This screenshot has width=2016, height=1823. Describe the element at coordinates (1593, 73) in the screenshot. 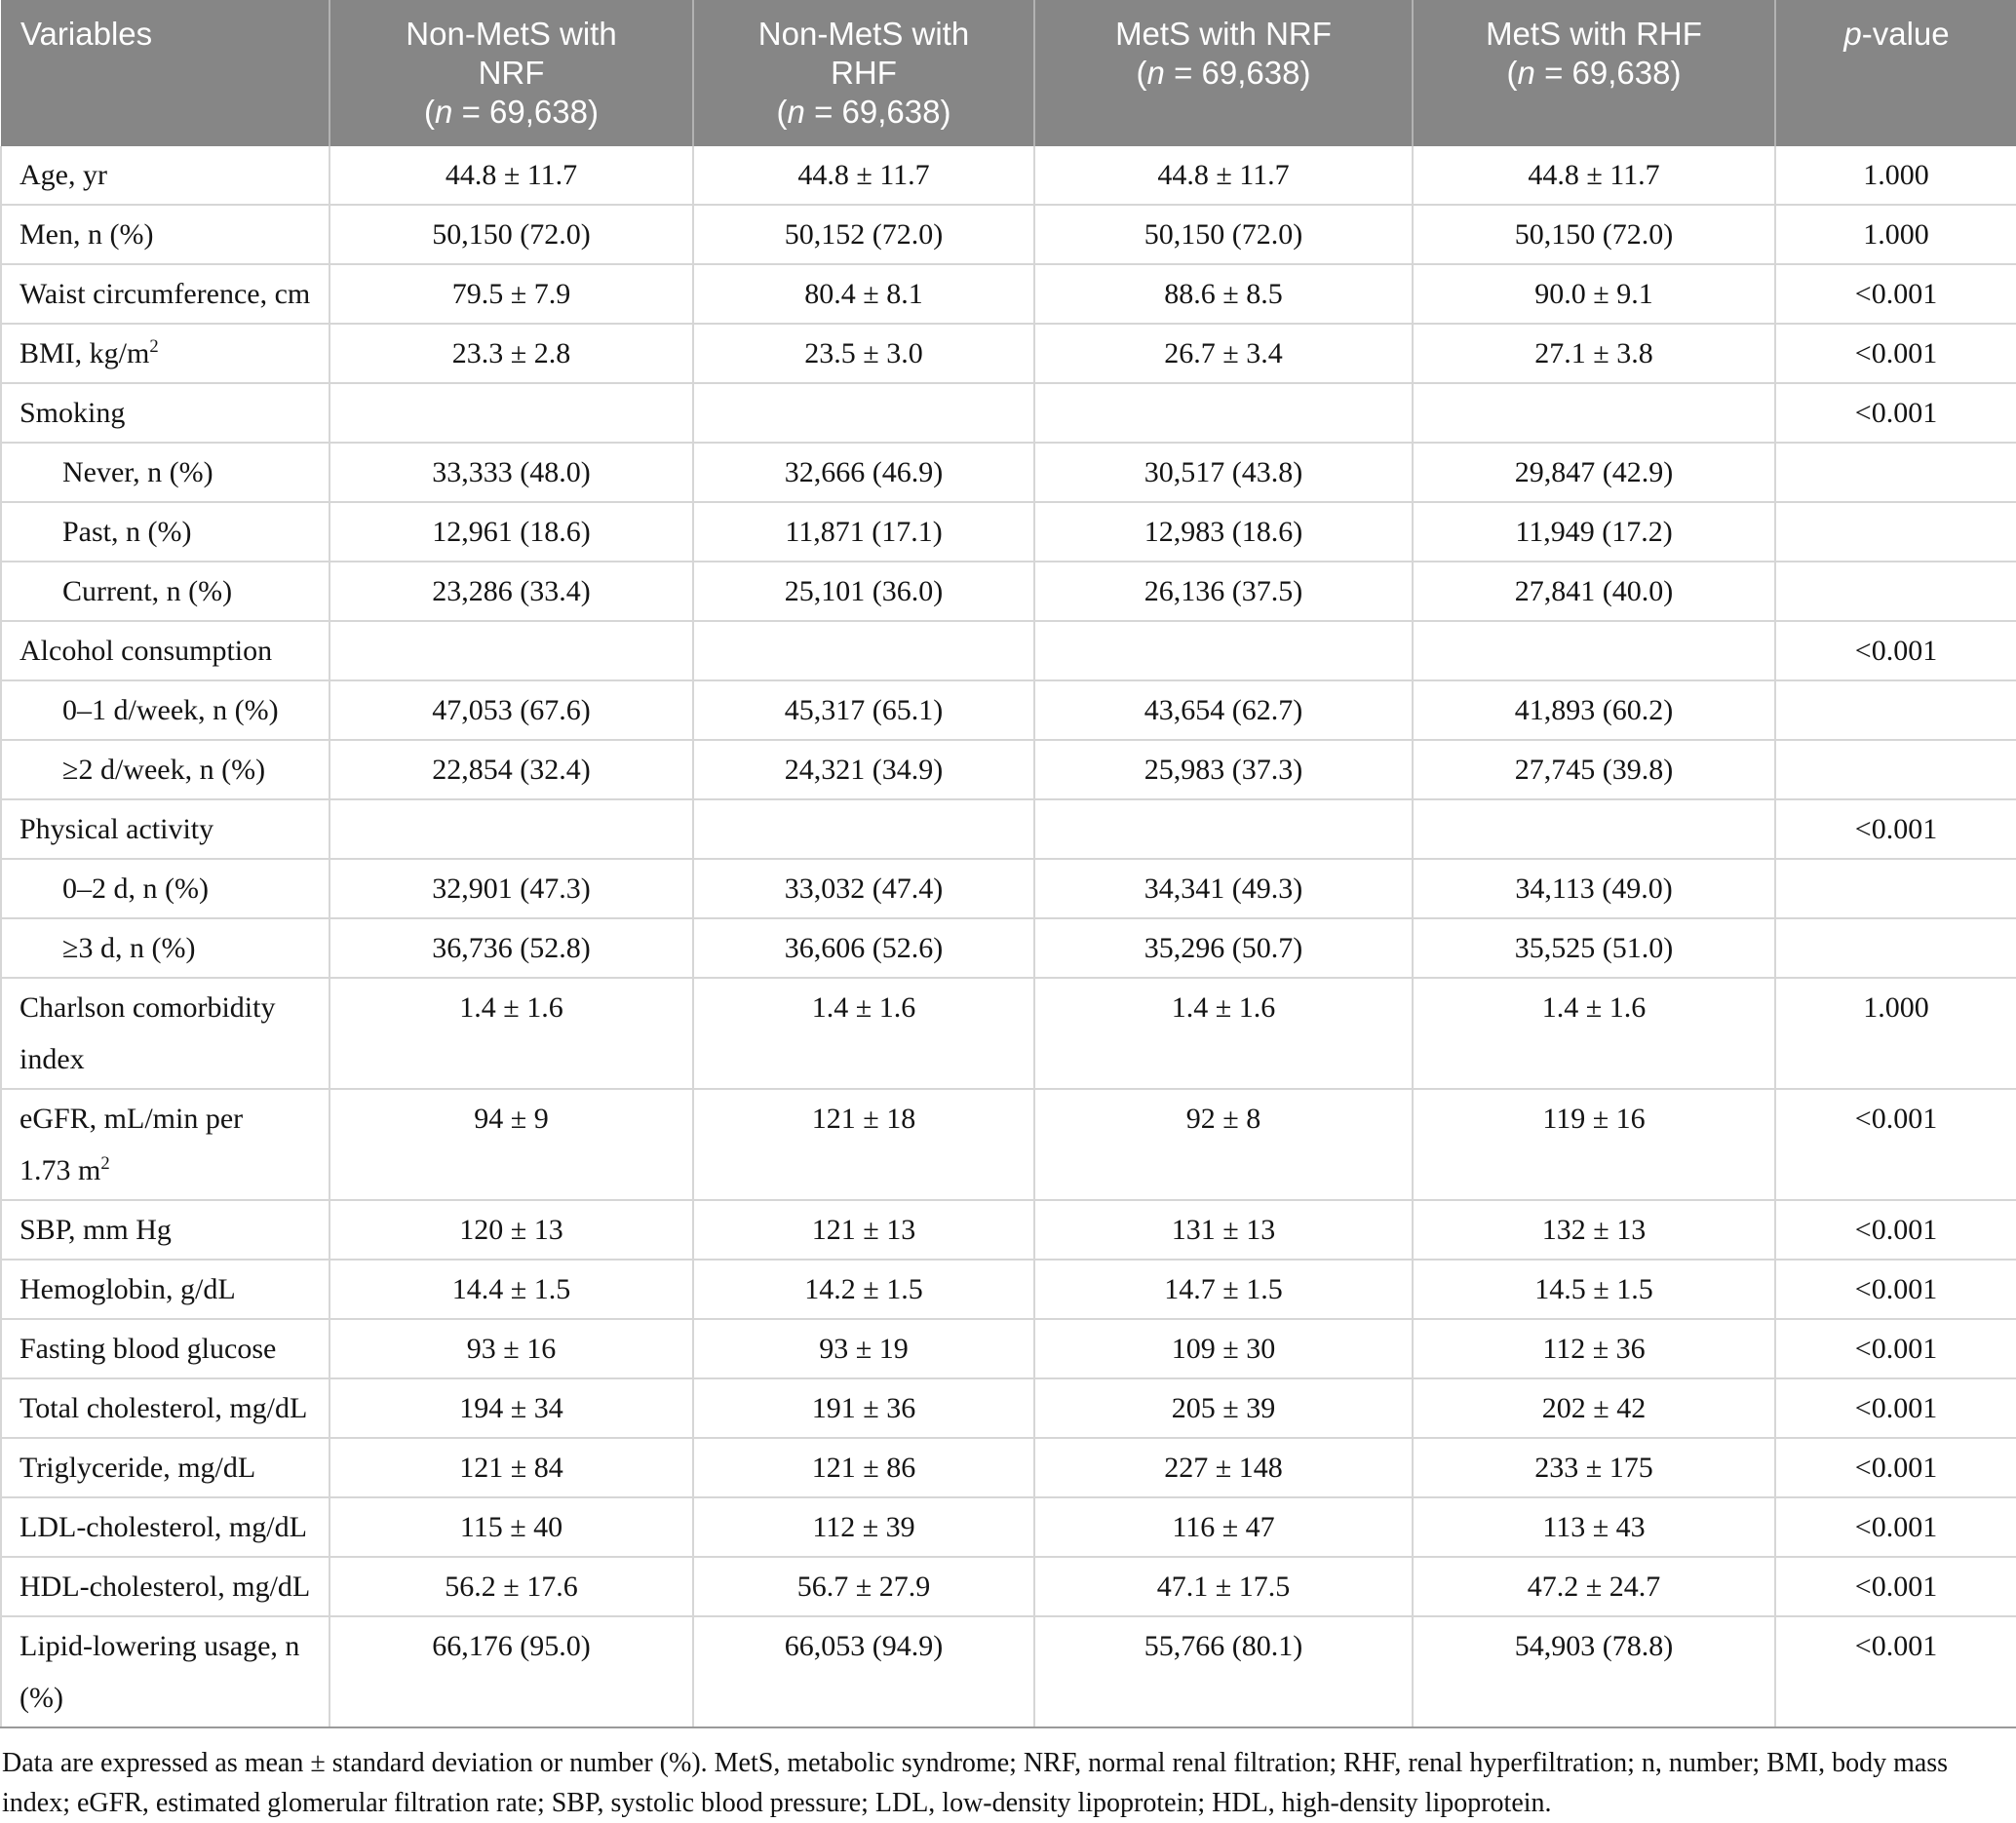

I see `column-header: MetS with RHF (n = 69,638)` at that location.